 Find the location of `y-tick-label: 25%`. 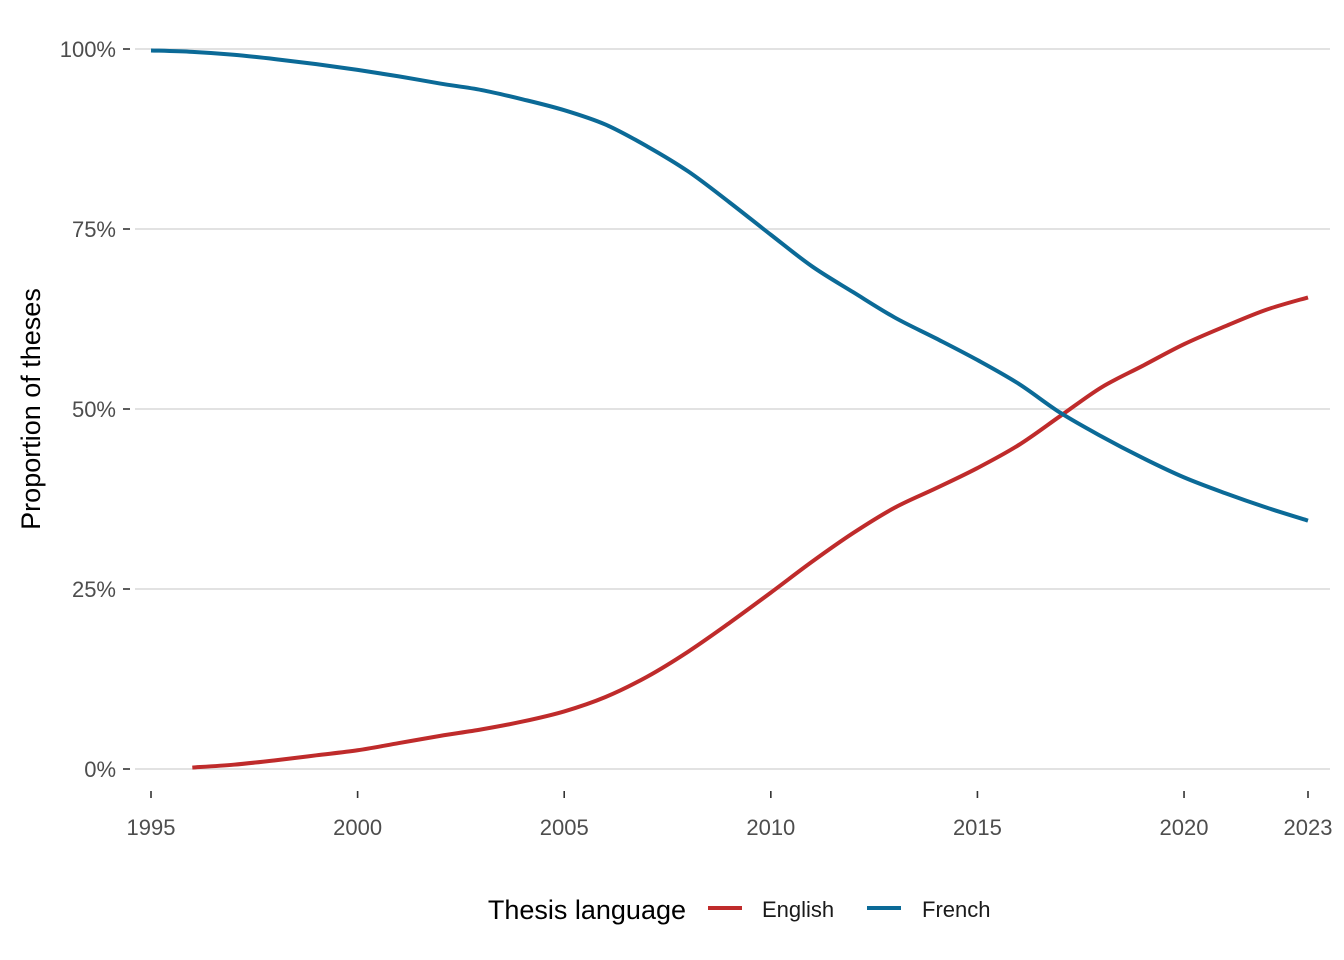

y-tick-label: 25% is located at coordinates (94, 589).